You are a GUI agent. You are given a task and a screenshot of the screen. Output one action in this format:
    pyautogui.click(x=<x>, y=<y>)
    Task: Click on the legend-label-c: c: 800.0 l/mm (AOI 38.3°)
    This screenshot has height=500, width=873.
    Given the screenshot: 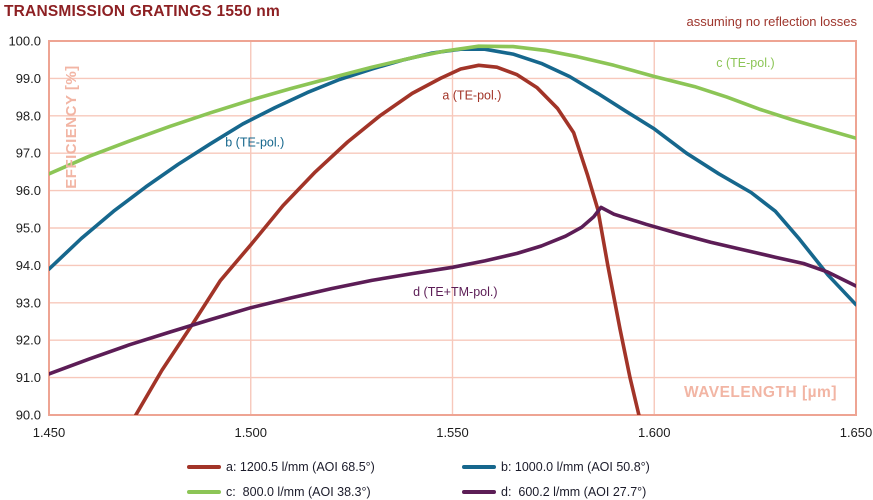 What is the action you would take?
    pyautogui.click(x=298, y=491)
    